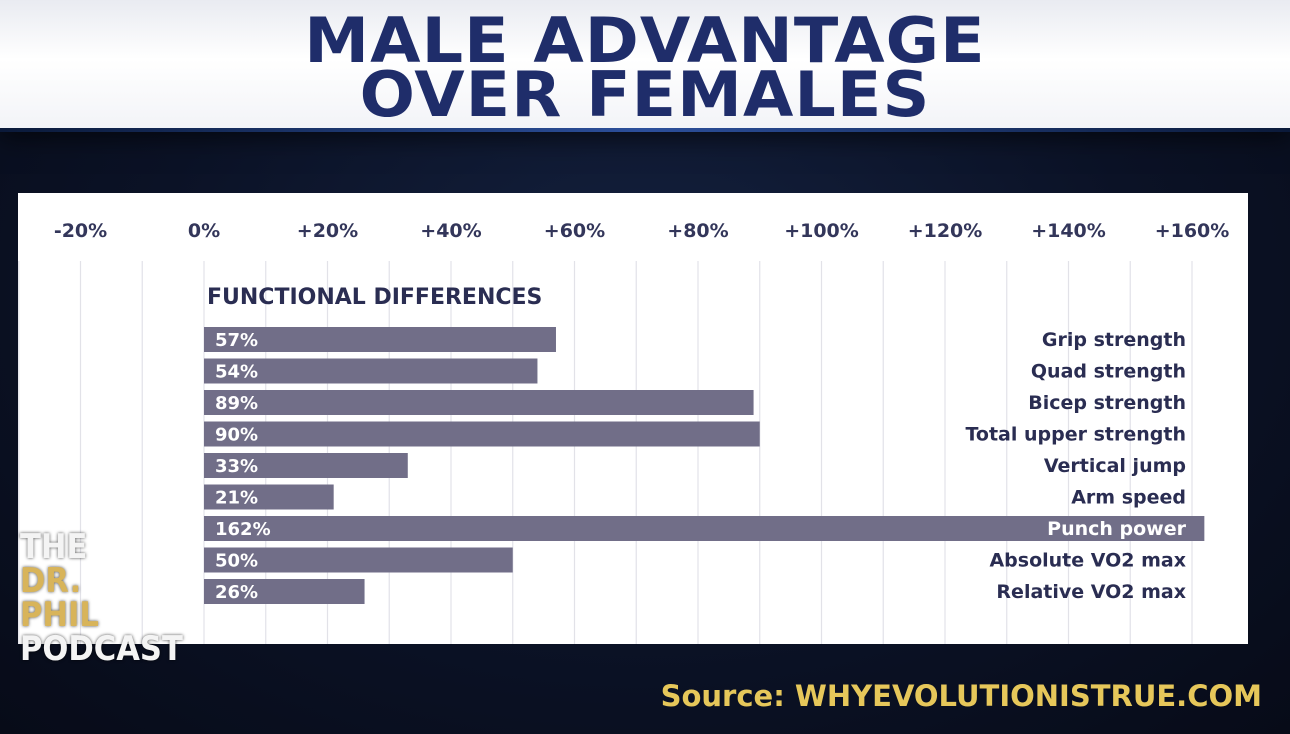  I want to click on category-label: Vertical jump, so click(1115, 466).